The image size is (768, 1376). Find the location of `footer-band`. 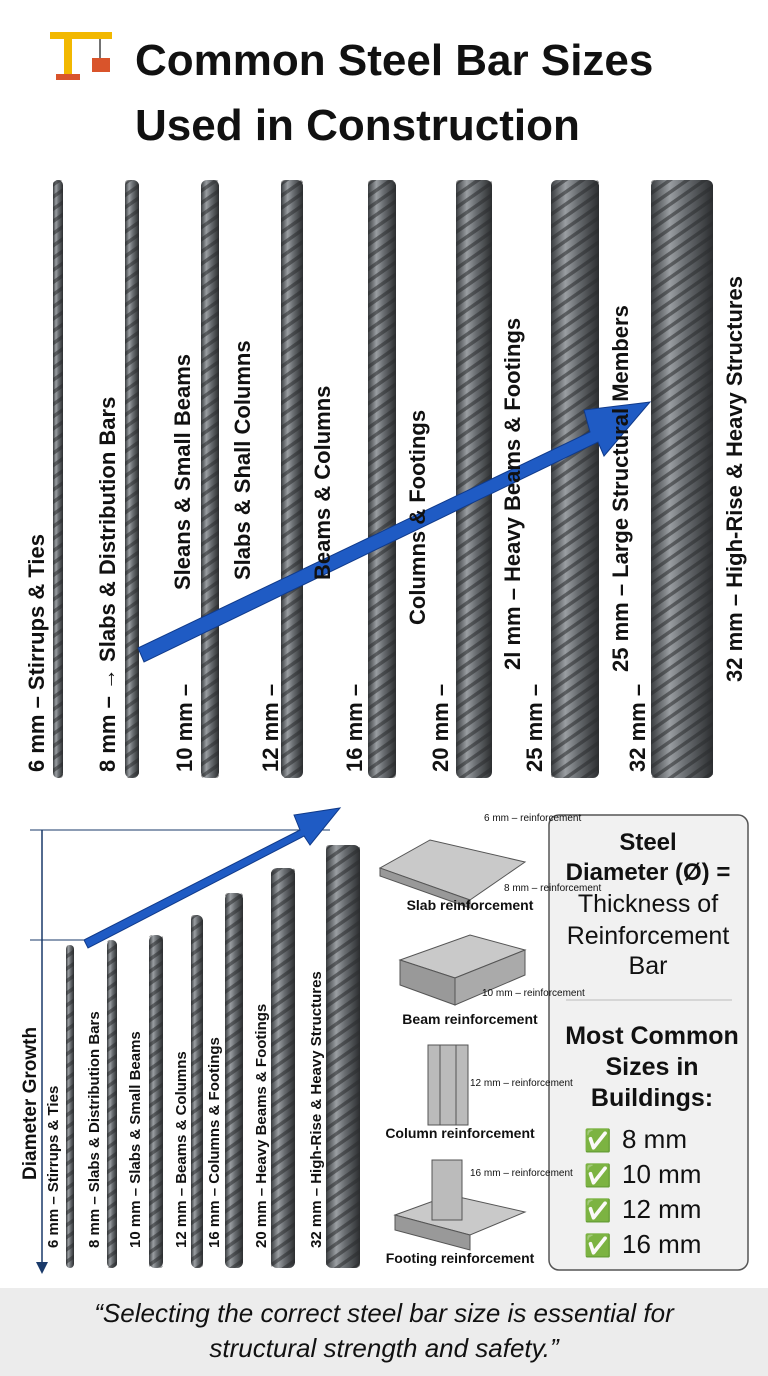

footer-band is located at coordinates (384, 1332).